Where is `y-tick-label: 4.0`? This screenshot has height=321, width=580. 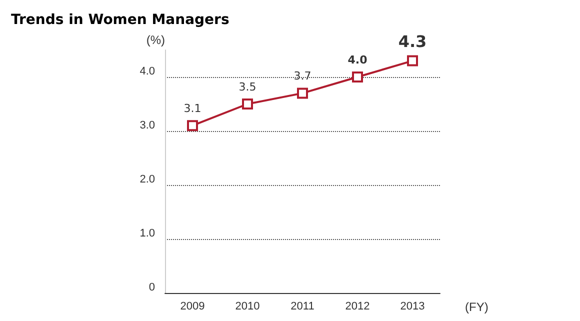
y-tick-label: 4.0 is located at coordinates (147, 72).